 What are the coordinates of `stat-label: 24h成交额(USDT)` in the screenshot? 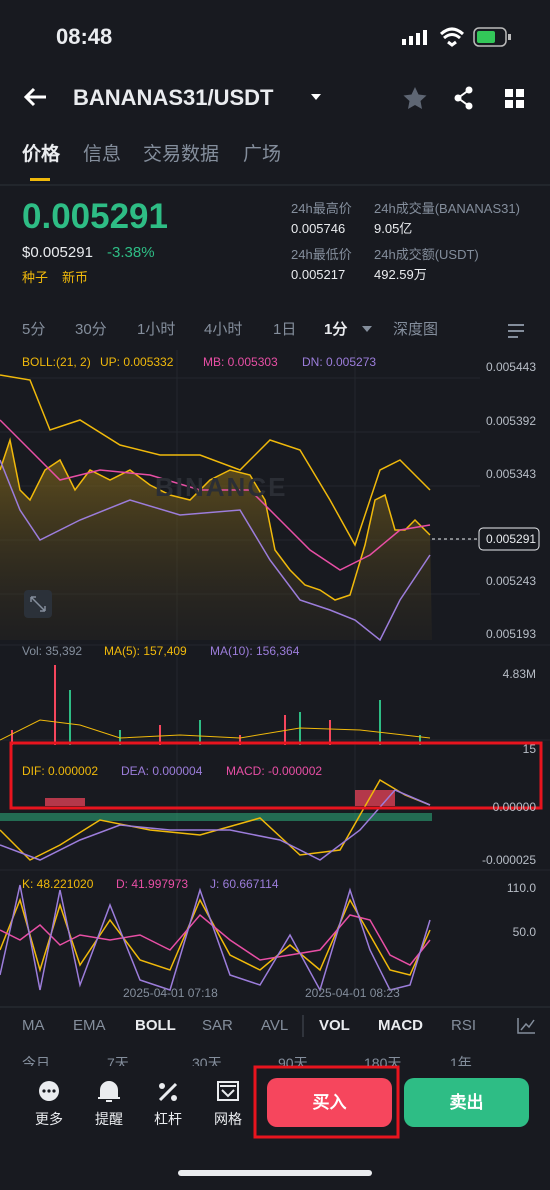 It's located at (426, 254).